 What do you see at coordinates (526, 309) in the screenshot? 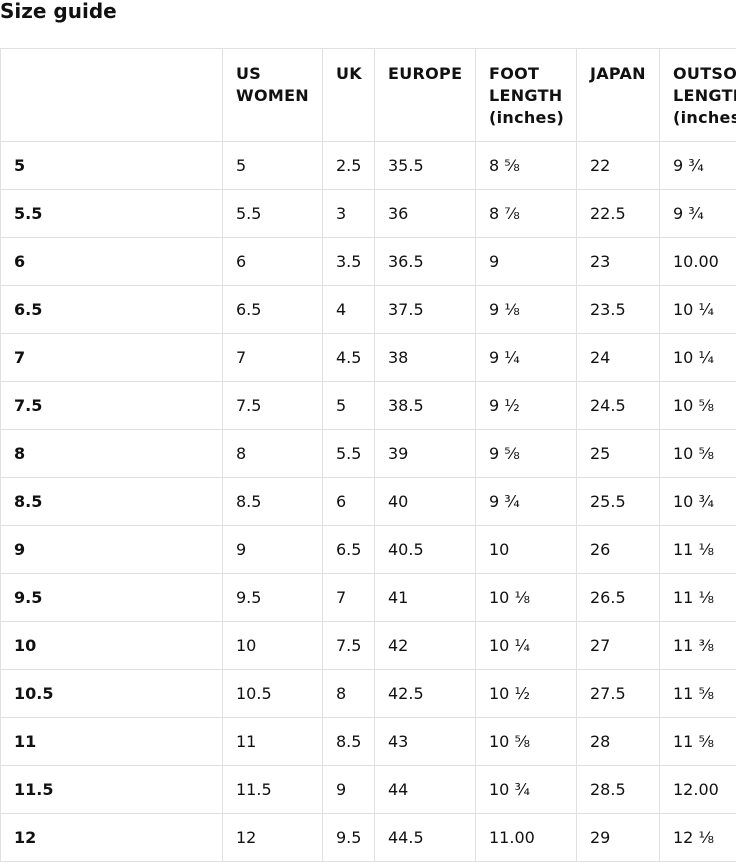
I see `table-cell: 9 ⅛` at bounding box center [526, 309].